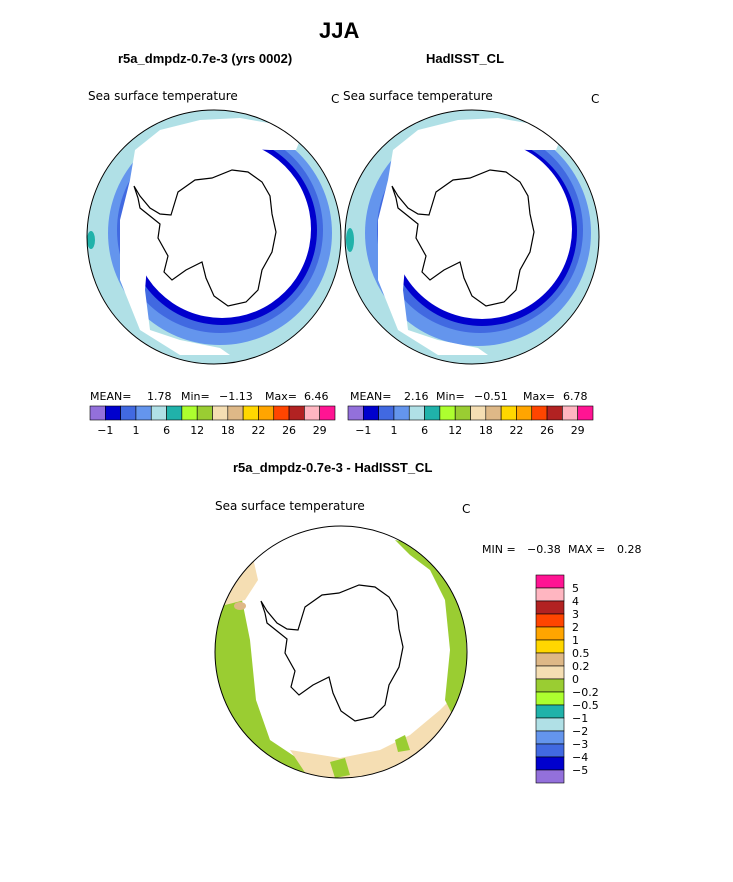 The image size is (733, 882). What do you see at coordinates (499, 549) in the screenshot?
I see `diff-min-label: MIN =` at bounding box center [499, 549].